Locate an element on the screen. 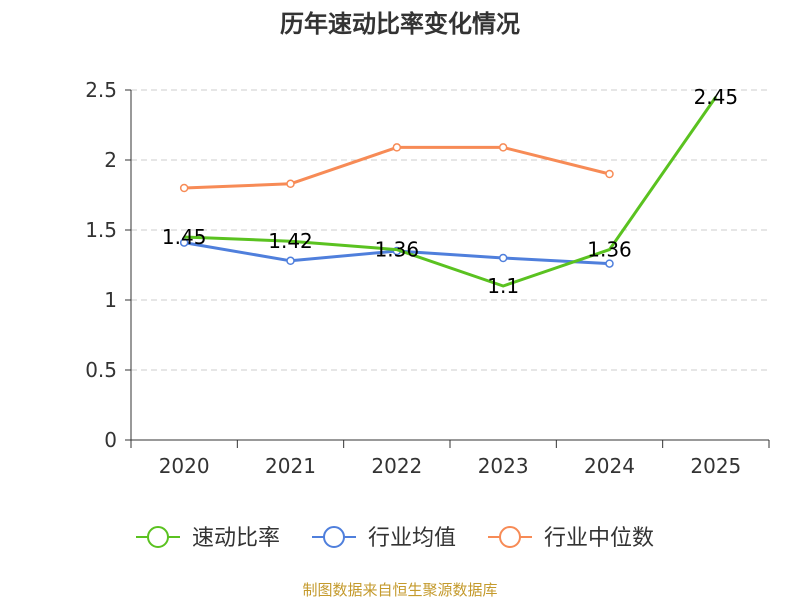  legend-item-0: 速动比率 is located at coordinates (208, 538).